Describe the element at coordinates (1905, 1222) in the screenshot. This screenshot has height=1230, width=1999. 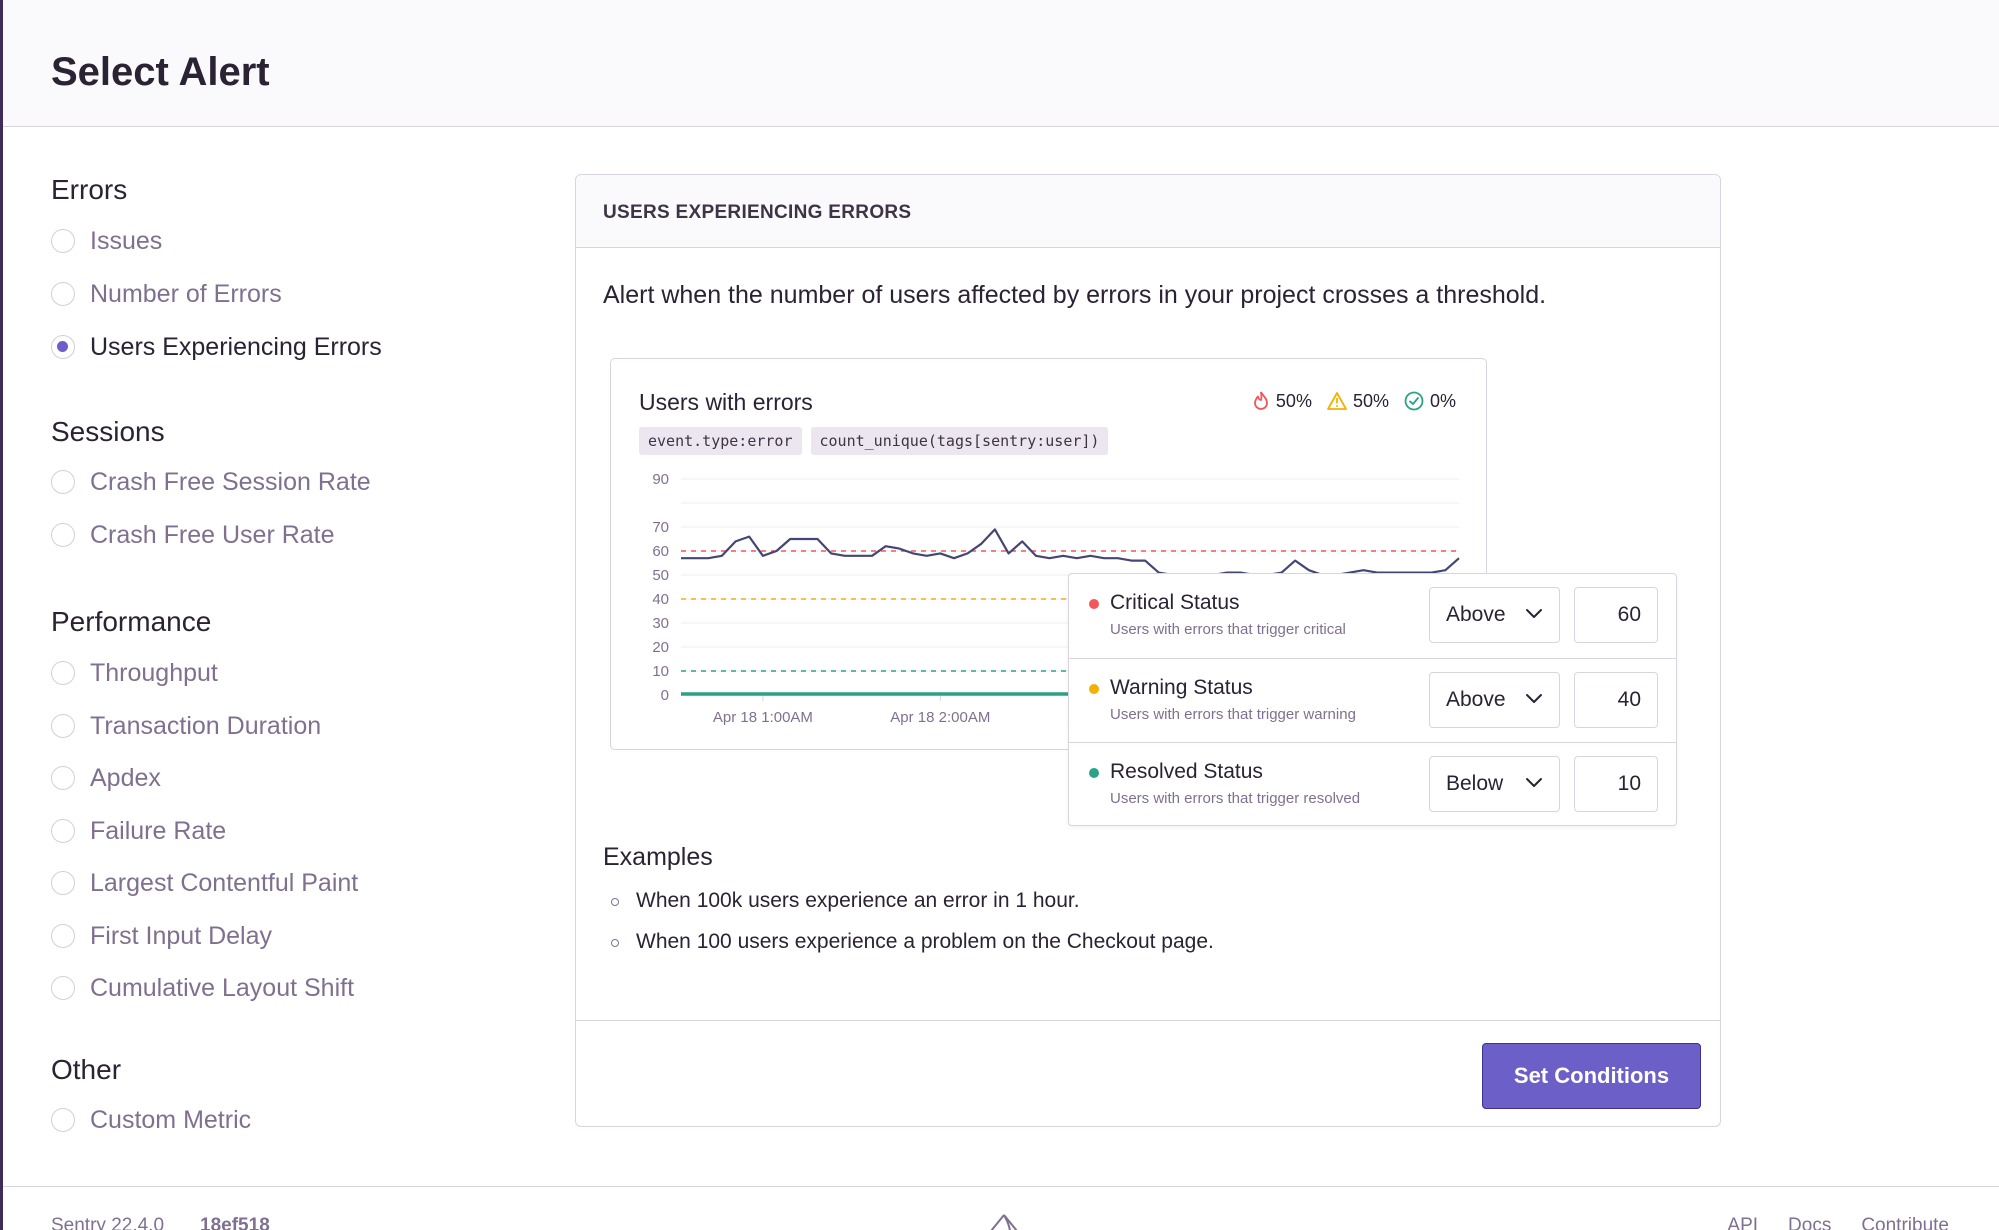
I see `footer-link-contribute: Contribute` at that location.